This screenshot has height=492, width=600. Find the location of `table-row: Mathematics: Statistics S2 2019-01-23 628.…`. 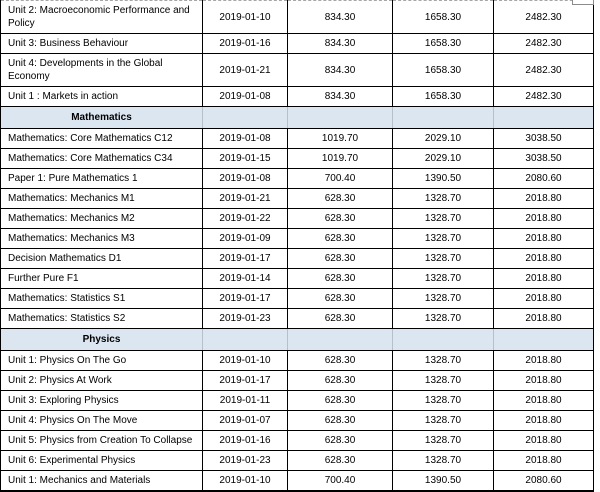

table-row: Mathematics: Statistics S2 2019-01-23 628.… is located at coordinates (297, 318).